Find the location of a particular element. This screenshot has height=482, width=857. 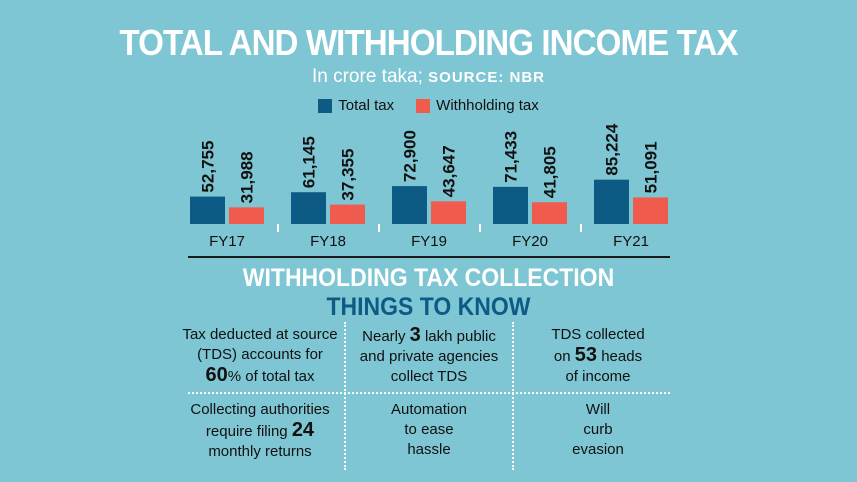

data-label-withholding-fy21: 51,091 is located at coordinates (651, 167).